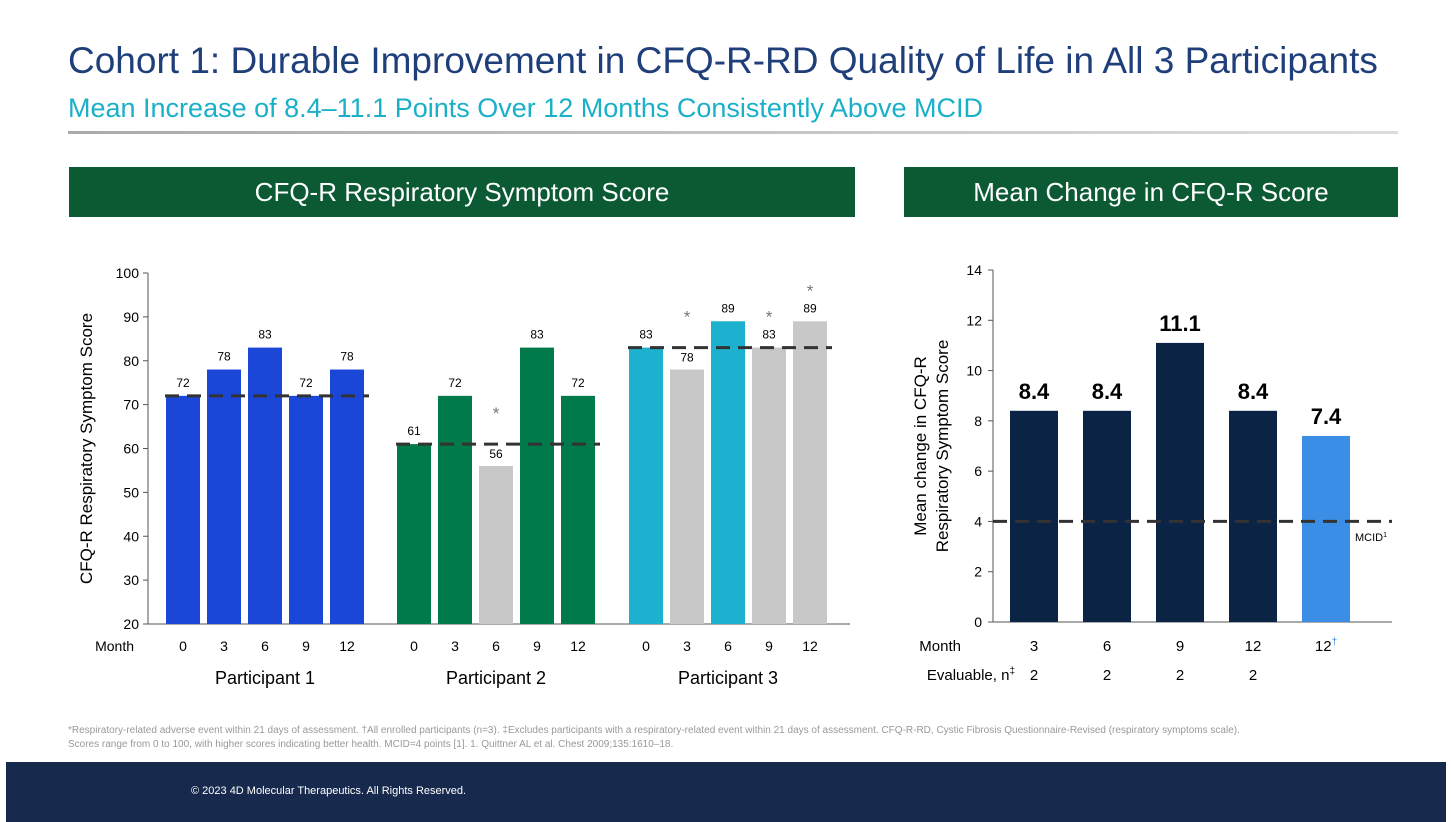  What do you see at coordinates (1180, 323) in the screenshot?
I see `data-label: 11.1` at bounding box center [1180, 323].